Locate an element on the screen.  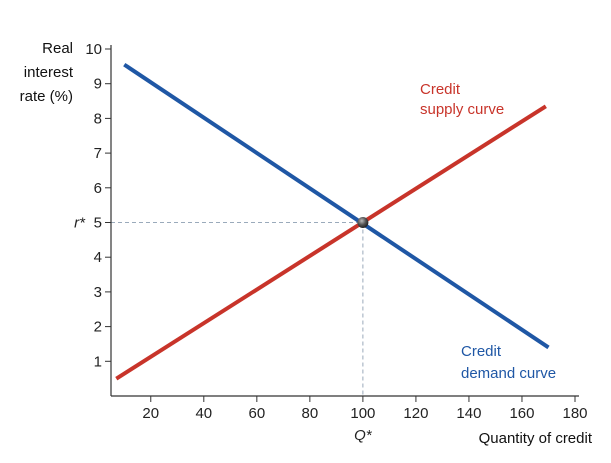
y-tick-label: 7 is located at coordinates (98, 153).